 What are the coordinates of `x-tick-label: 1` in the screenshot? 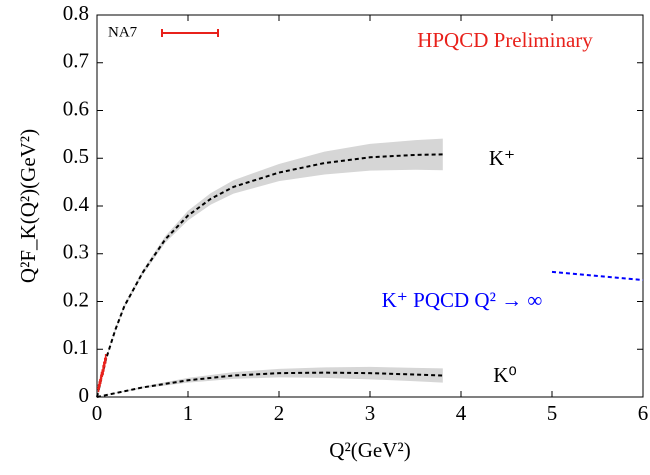 It's located at (188, 413).